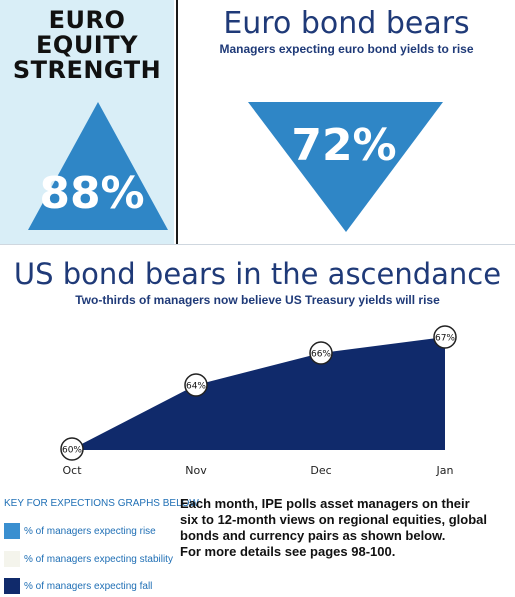  I want to click on equity-title: EURO EQUITY STRENGTH, so click(87, 45).